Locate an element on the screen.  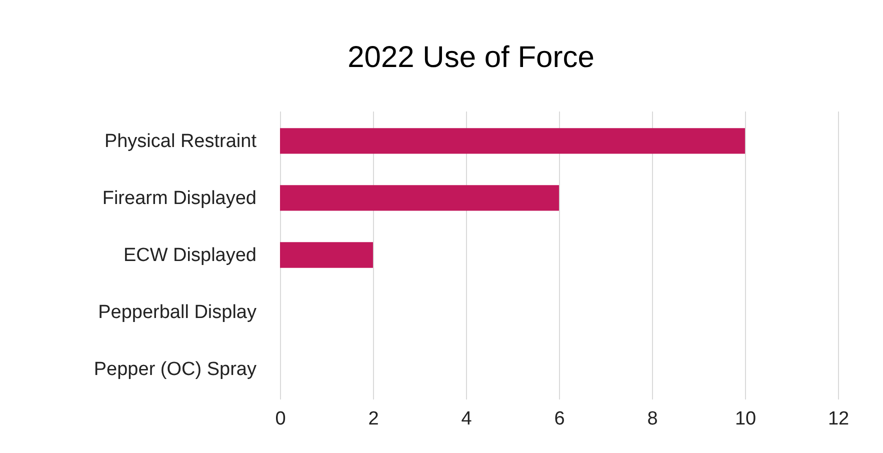
chart-title: 2022 Use of Force is located at coordinates (471, 57).